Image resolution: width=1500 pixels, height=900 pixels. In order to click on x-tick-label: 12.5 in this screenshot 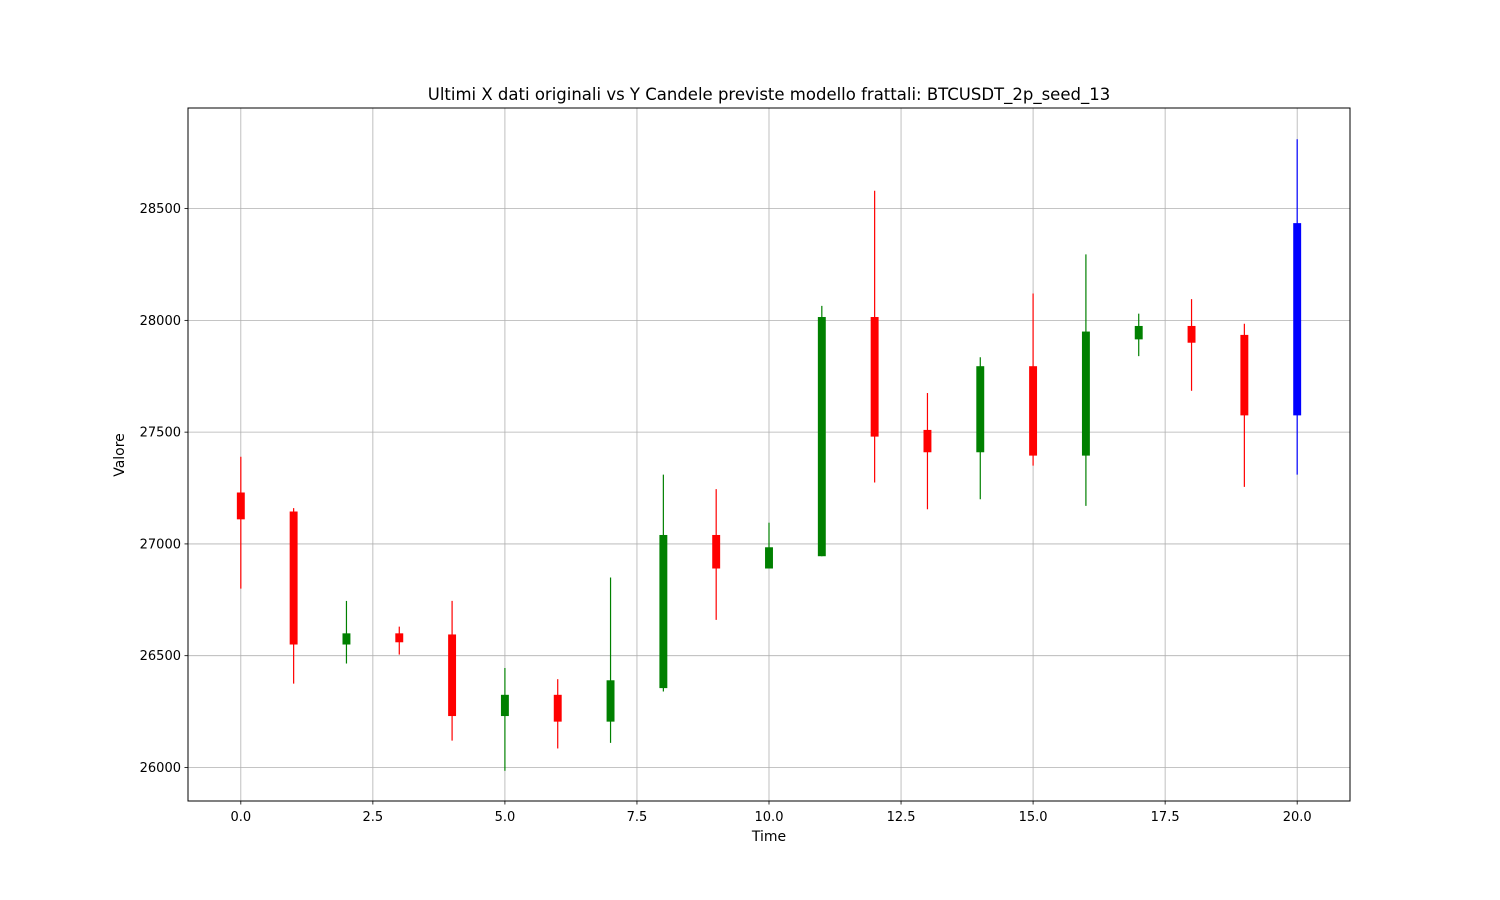, I will do `click(901, 817)`.